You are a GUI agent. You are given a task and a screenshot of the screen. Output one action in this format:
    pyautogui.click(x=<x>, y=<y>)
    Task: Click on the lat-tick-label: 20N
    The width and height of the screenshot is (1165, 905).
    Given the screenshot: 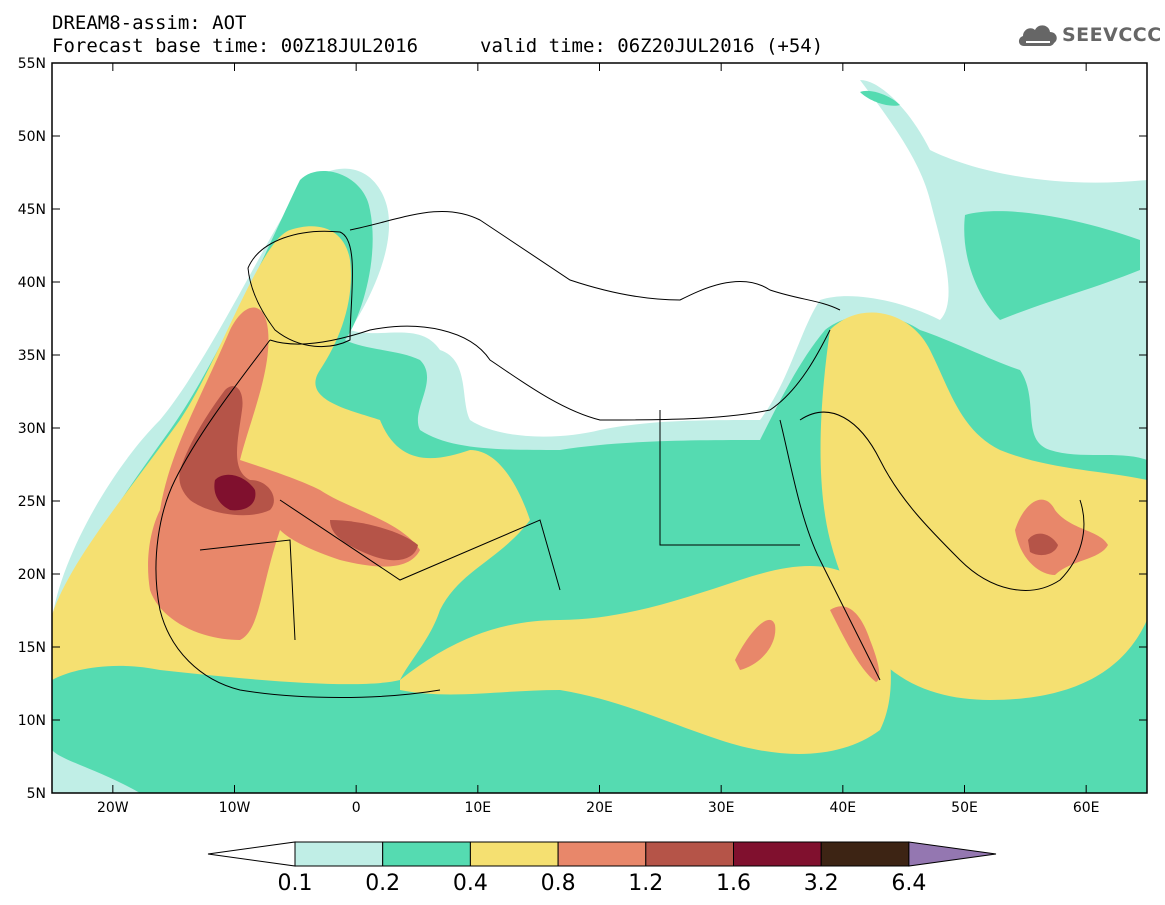 What is the action you would take?
    pyautogui.click(x=32, y=575)
    